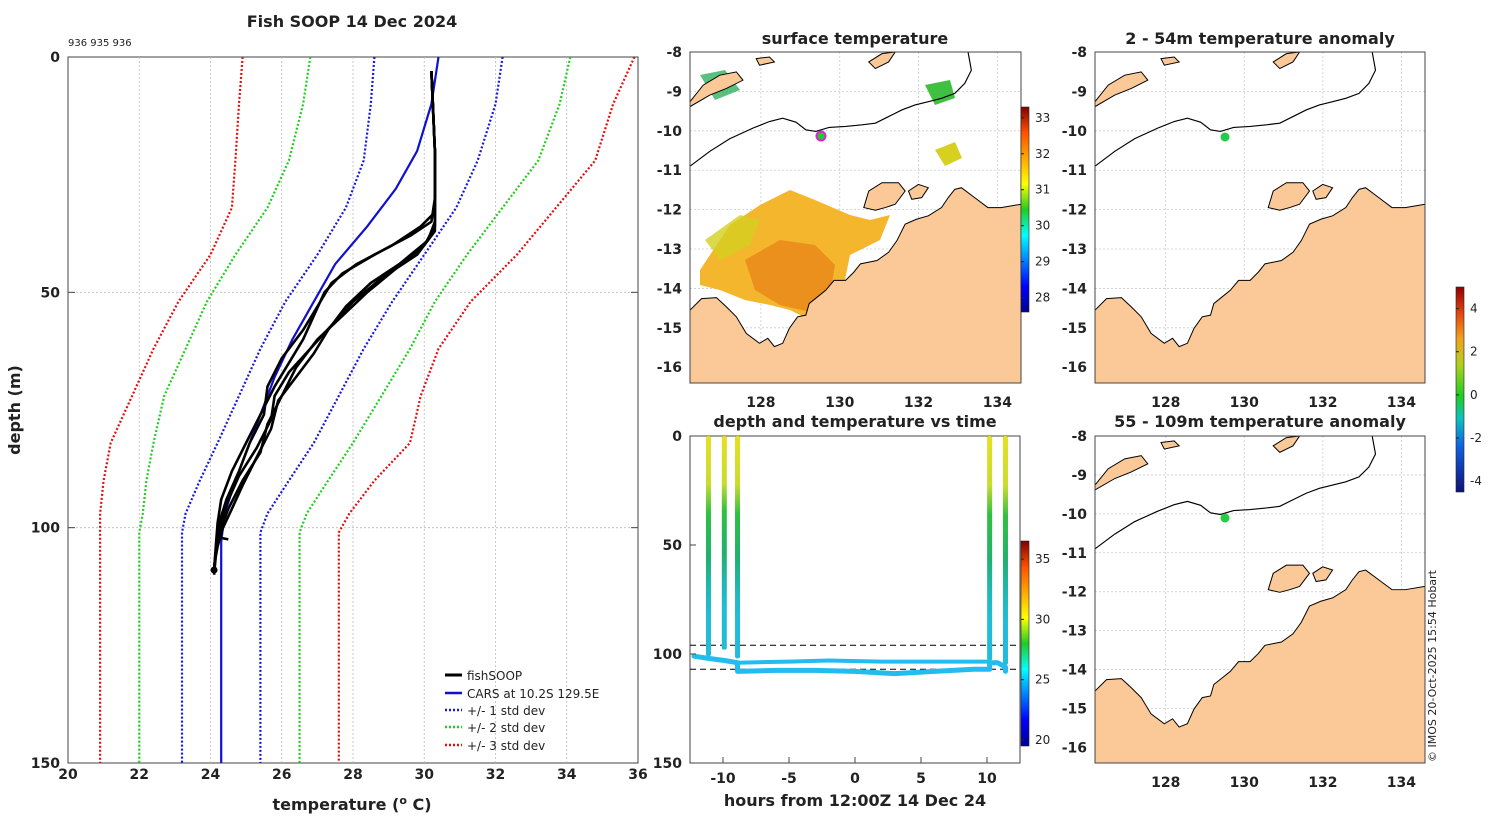 This screenshot has height=820, width=1500. What do you see at coordinates (835, 228) in the screenshot?
I see `sst-ticks: 128 130 132 134 -8 -9 -10 -11 -12 -13 -14 -15 -16` at bounding box center [835, 228].